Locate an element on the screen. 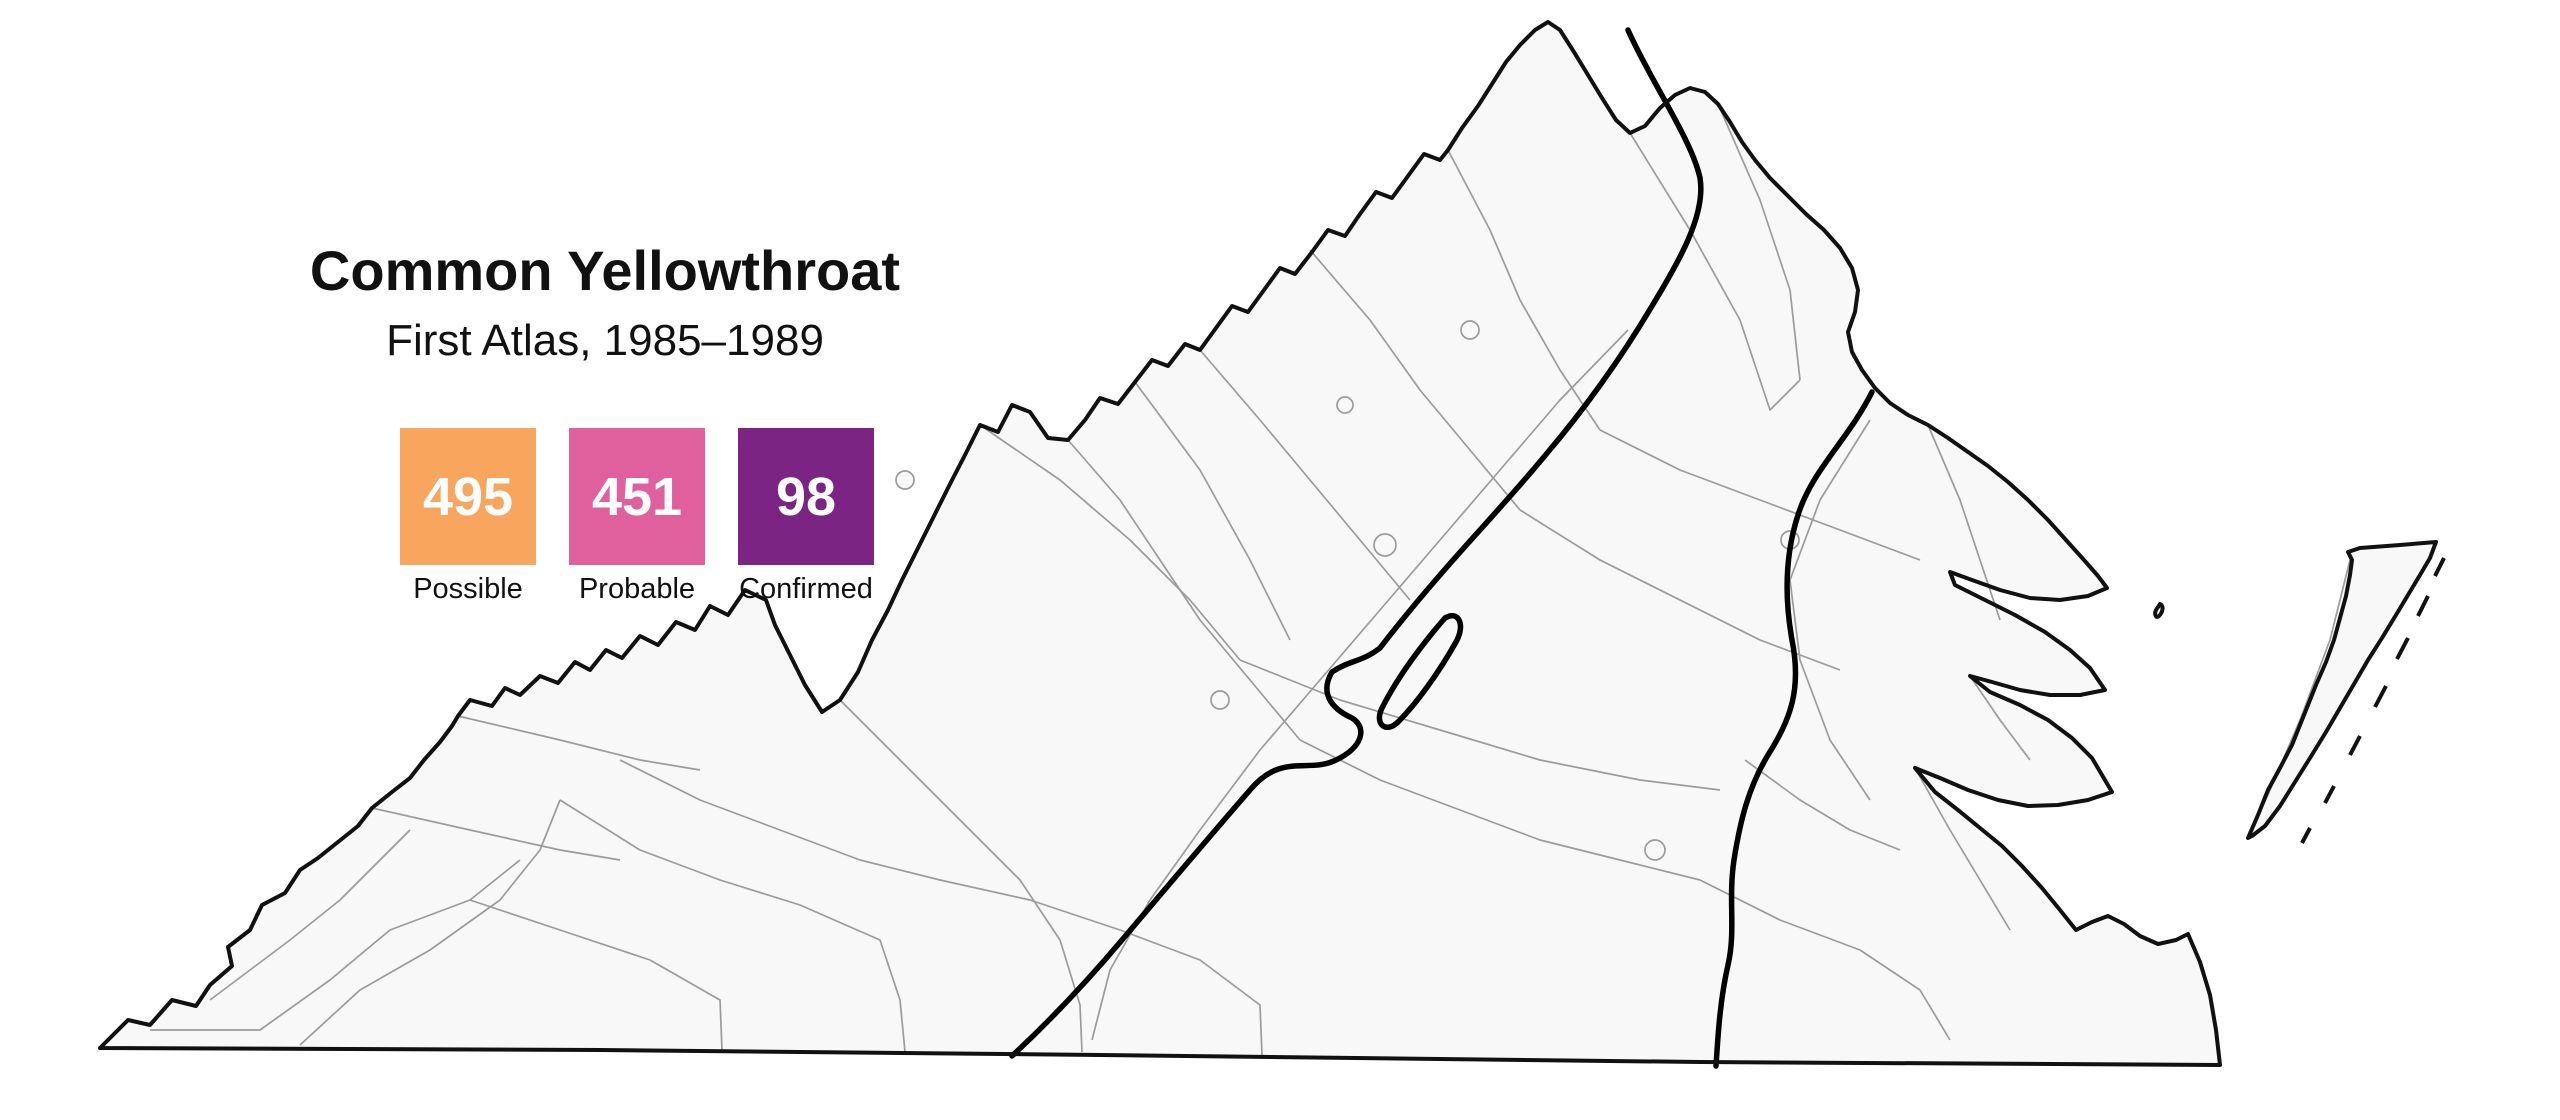 The height and width of the screenshot is (1120, 2560). eastern-shore-outline is located at coordinates (2342, 690).